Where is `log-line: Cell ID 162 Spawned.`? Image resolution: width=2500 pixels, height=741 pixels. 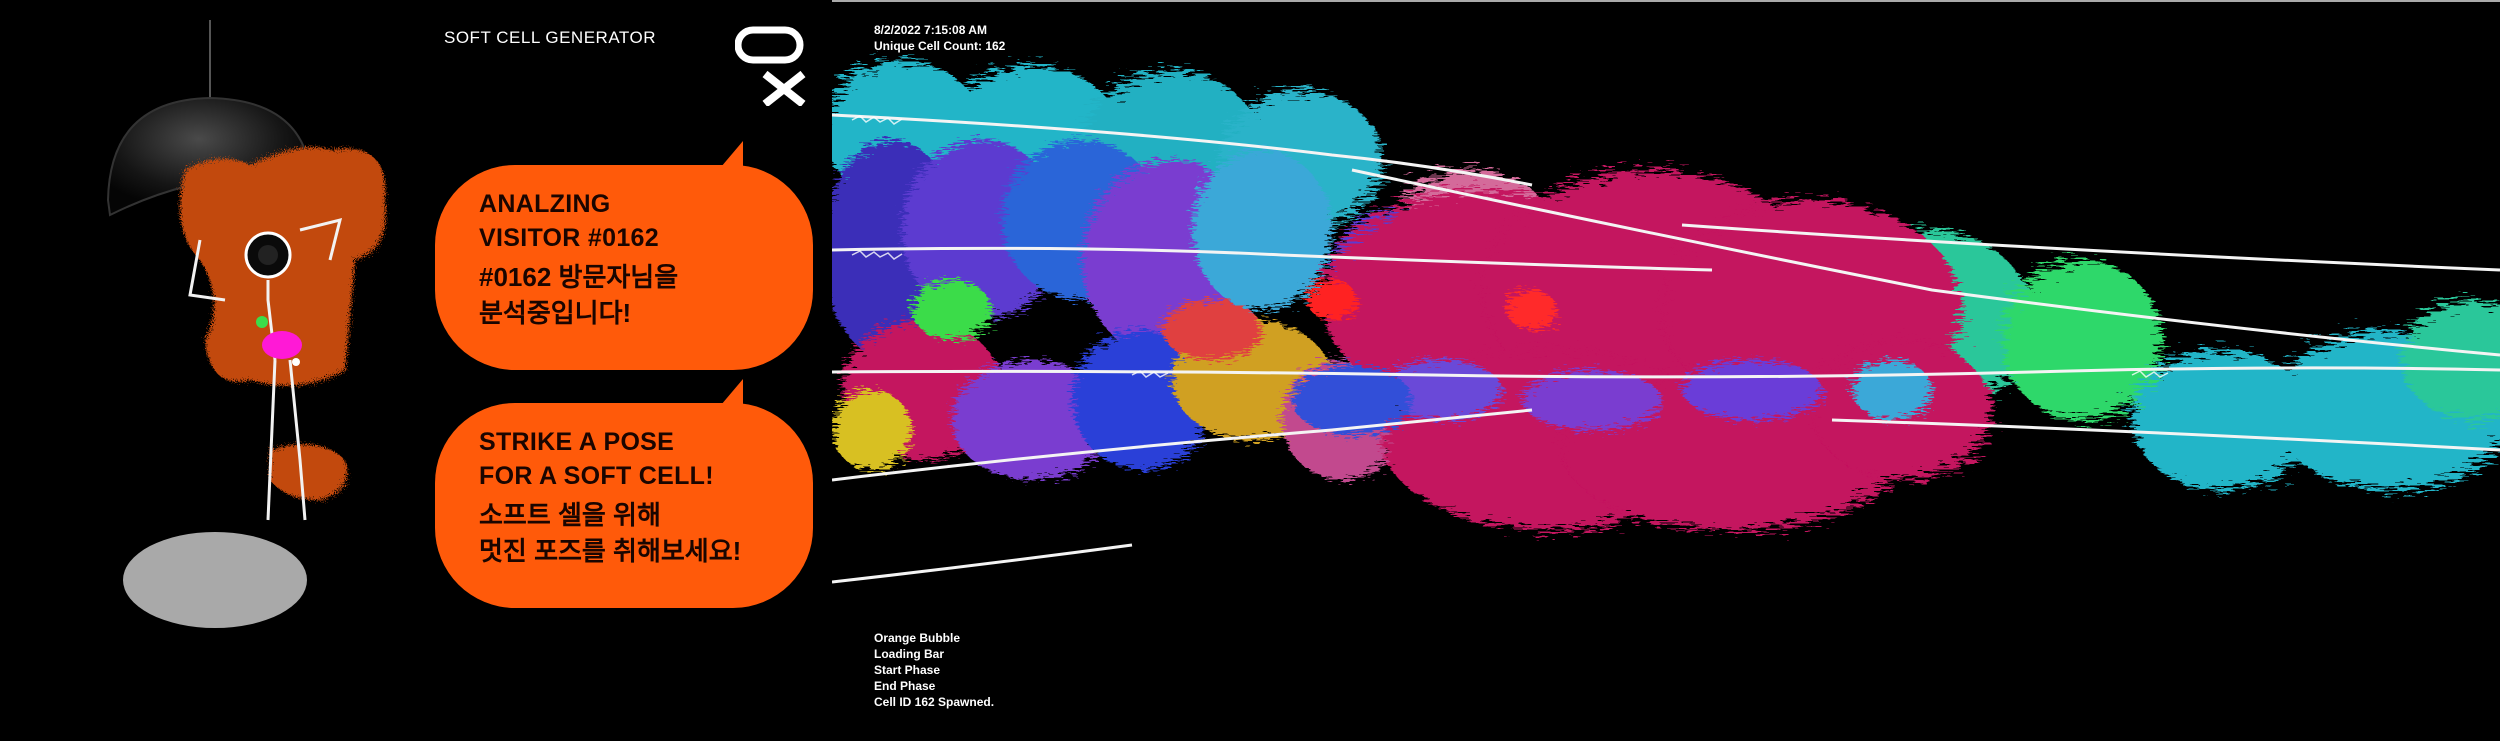
log-line: Cell ID 162 Spawned. is located at coordinates (934, 702).